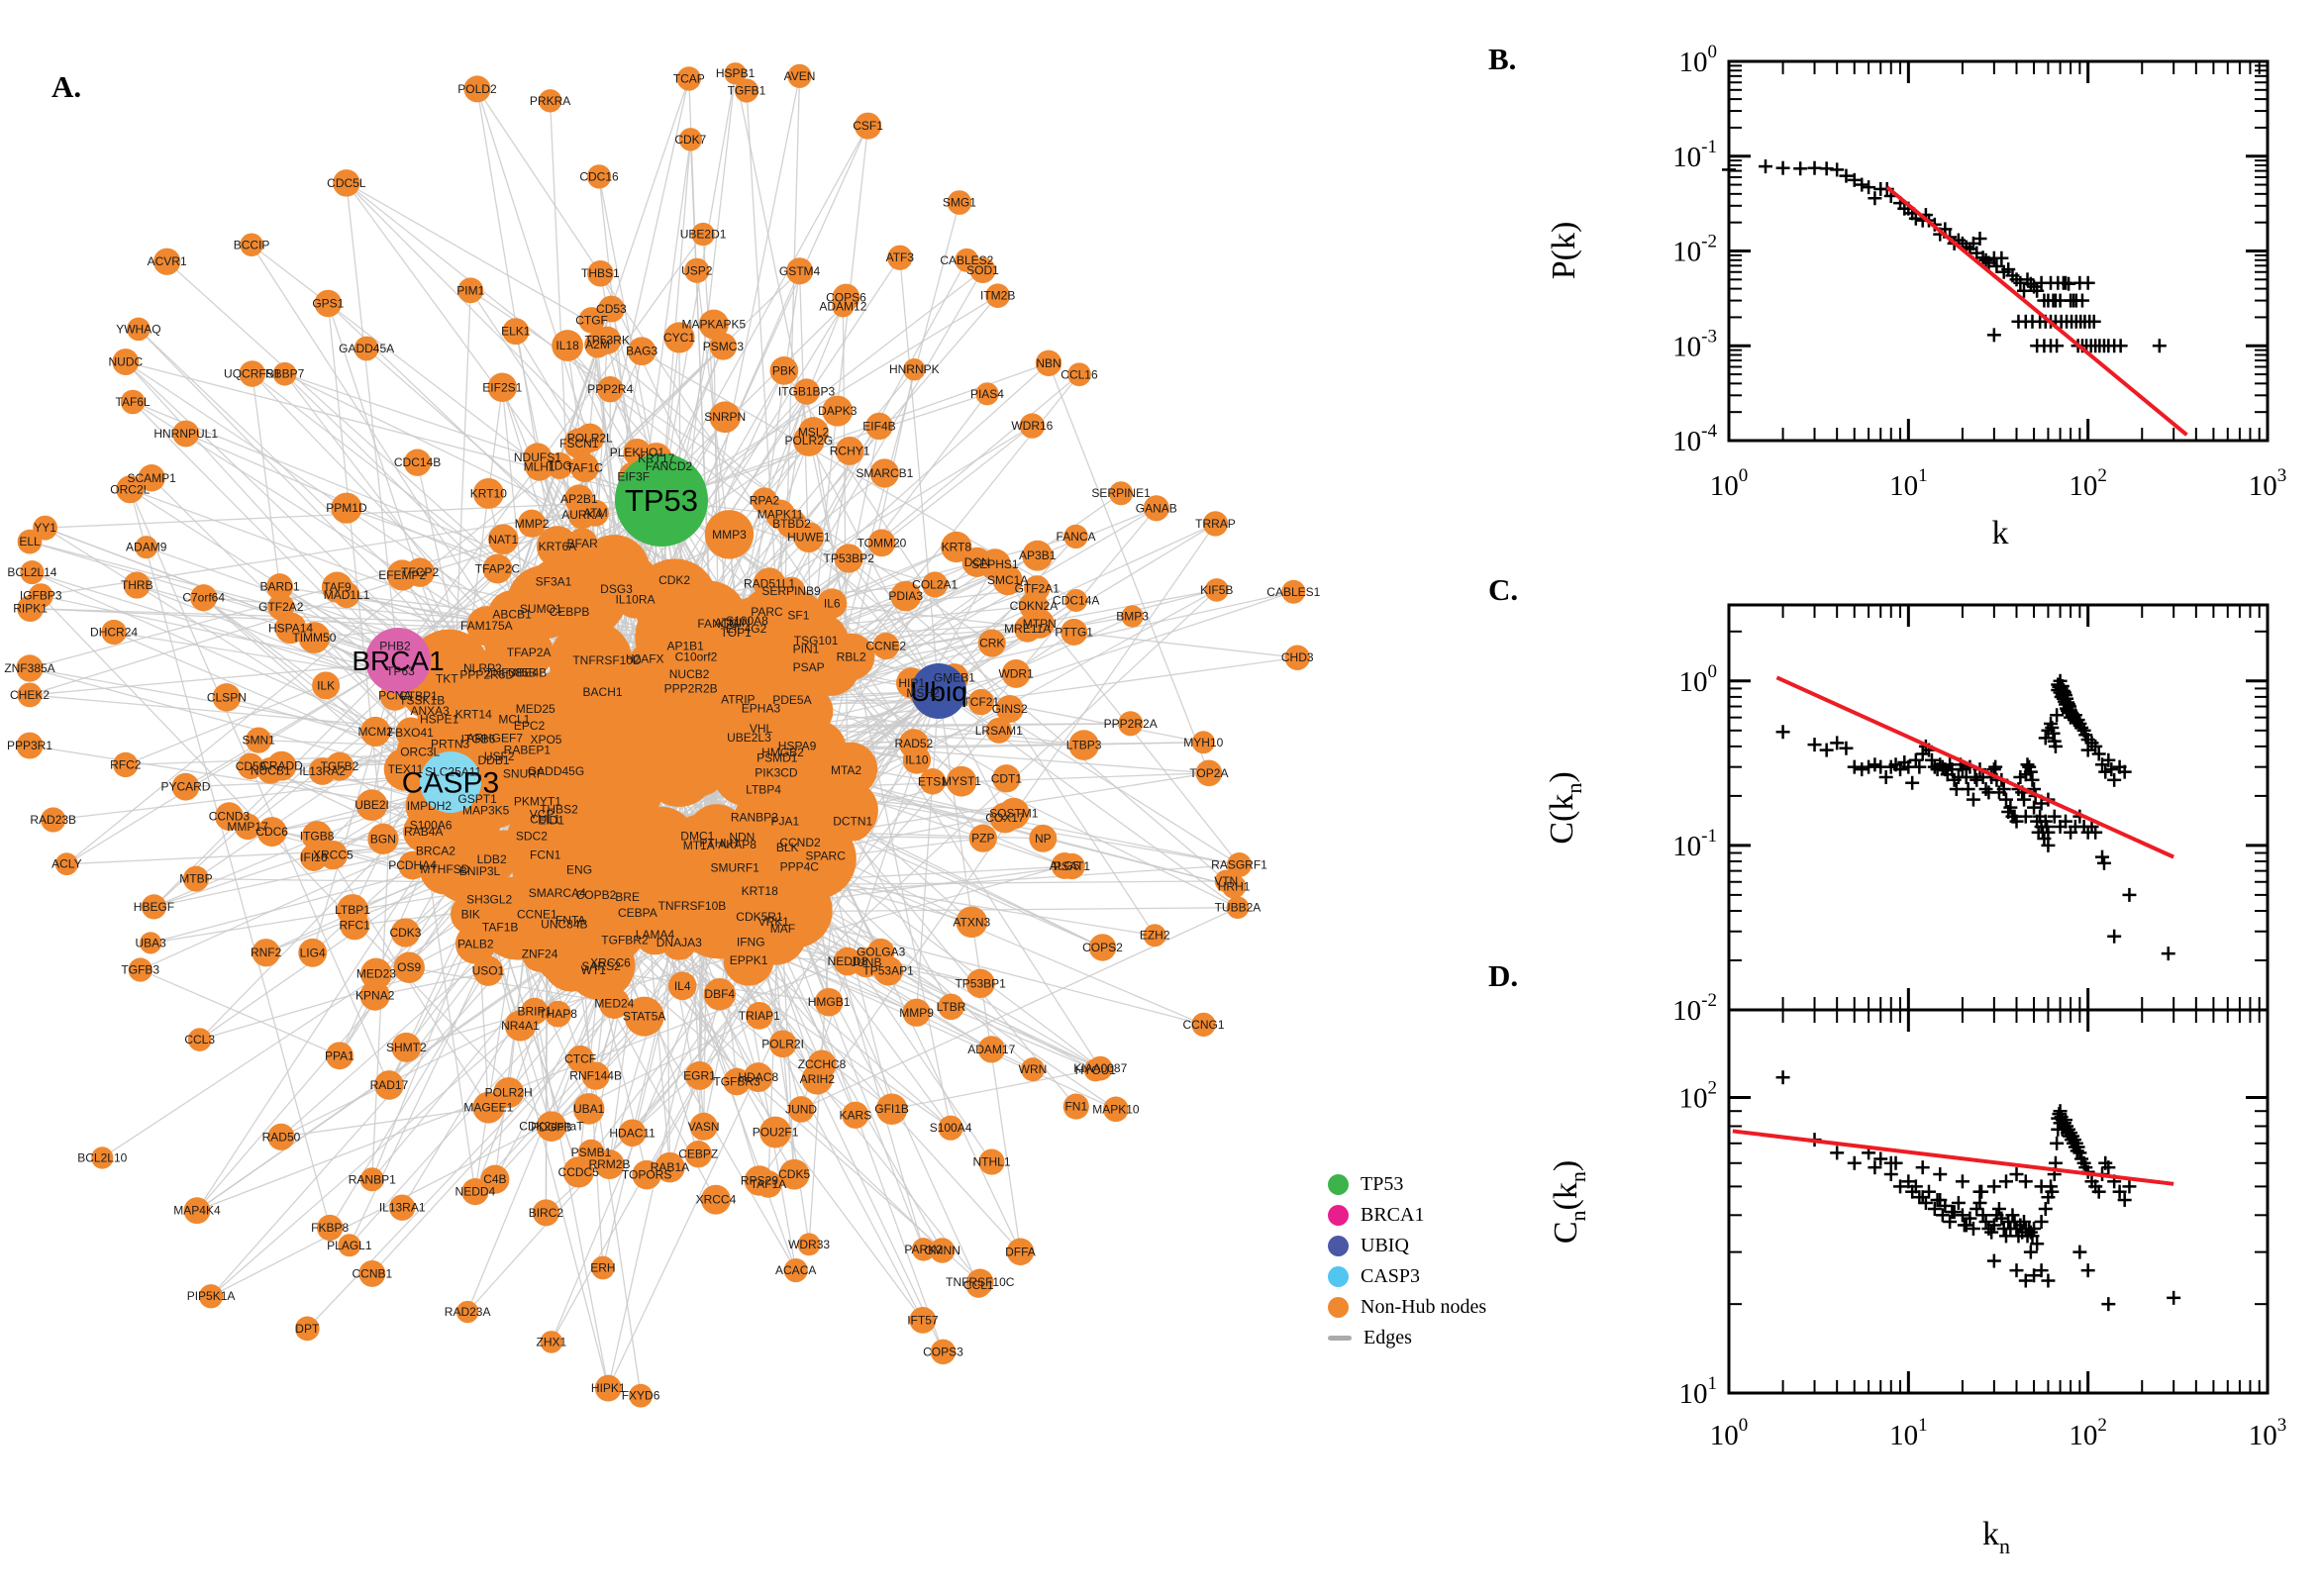 This screenshot has width=2323, height=1596. I want to click on gene-label: MYST1, so click(962, 781).